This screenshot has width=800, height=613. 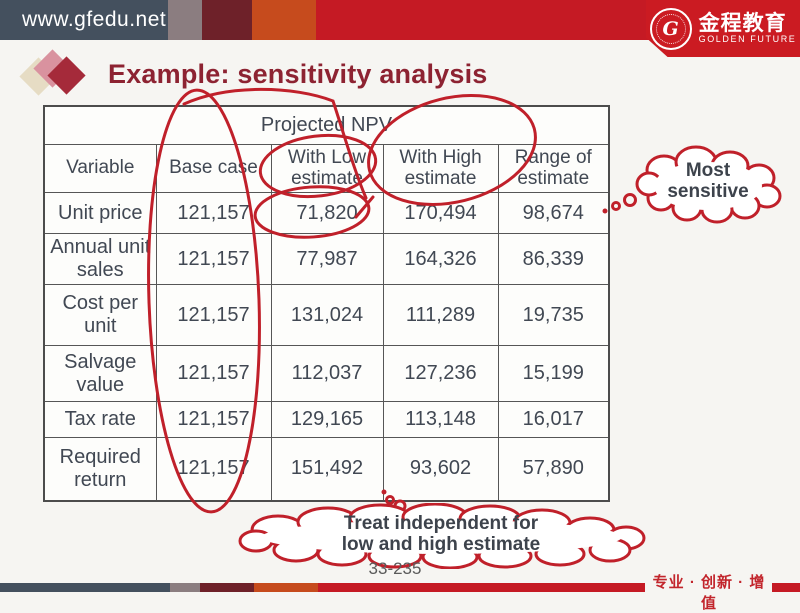 What do you see at coordinates (786, 587) in the screenshot?
I see `footbar-red-end-segment` at bounding box center [786, 587].